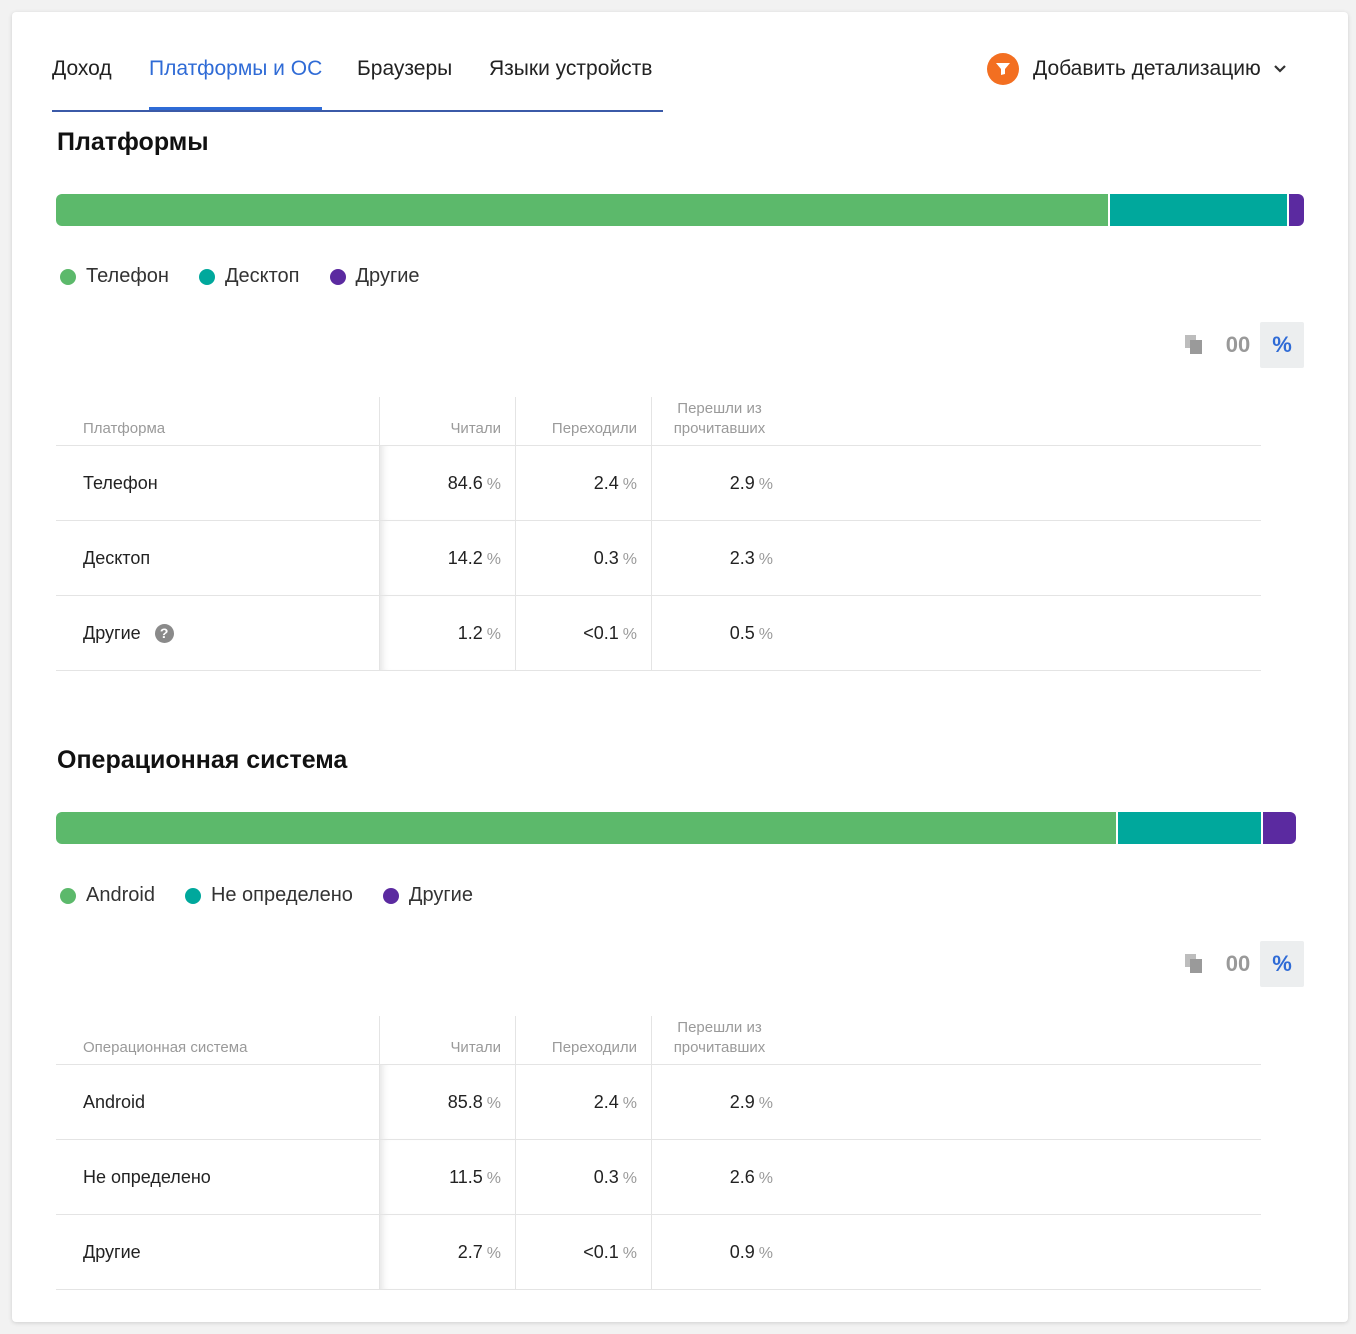 This screenshot has width=1356, height=1334. I want to click on os-legend: Android Не определено Другие, so click(281, 895).